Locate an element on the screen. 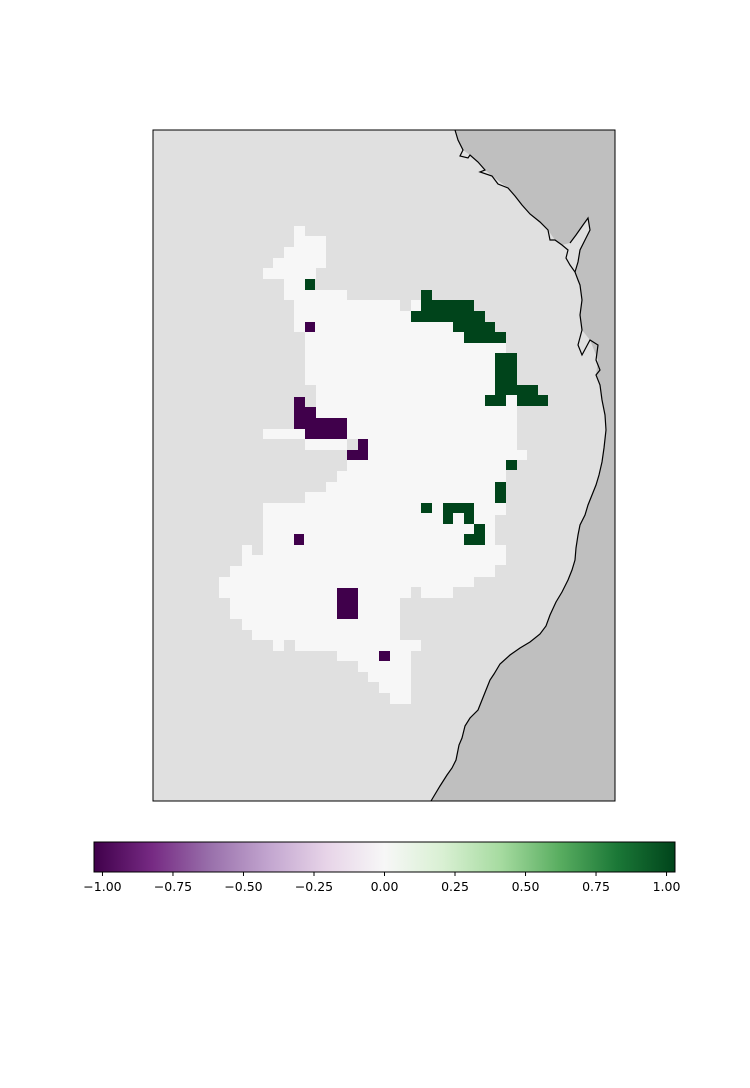 The height and width of the screenshot is (1088, 750). colorbar-gradient is located at coordinates (384, 857).